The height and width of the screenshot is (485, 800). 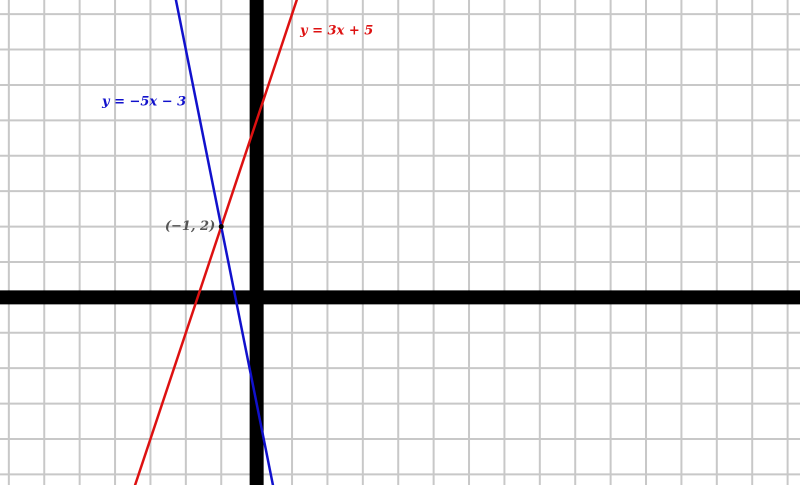 What do you see at coordinates (190, 226) in the screenshot?
I see `point-label: (−1, 2)` at bounding box center [190, 226].